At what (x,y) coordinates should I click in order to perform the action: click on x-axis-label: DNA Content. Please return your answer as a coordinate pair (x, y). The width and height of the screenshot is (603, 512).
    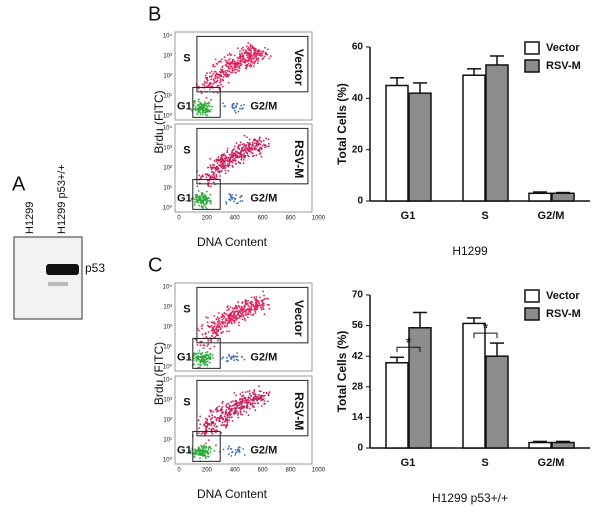
    Looking at the image, I should click on (232, 242).